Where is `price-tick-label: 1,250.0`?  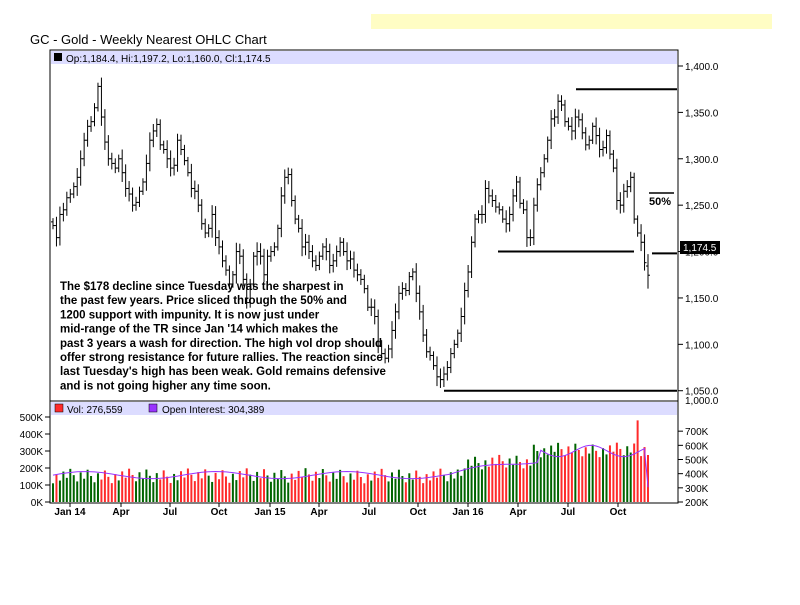
price-tick-label: 1,250.0 is located at coordinates (702, 206).